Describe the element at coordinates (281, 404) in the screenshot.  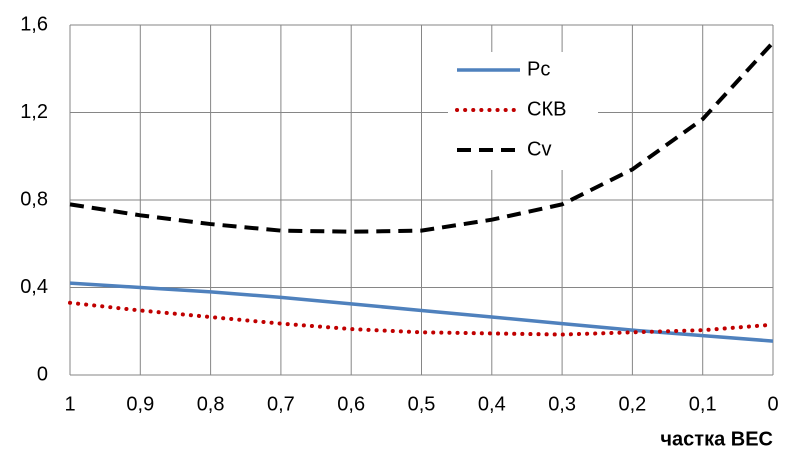
I see `x-tick-label: 0,7` at that location.